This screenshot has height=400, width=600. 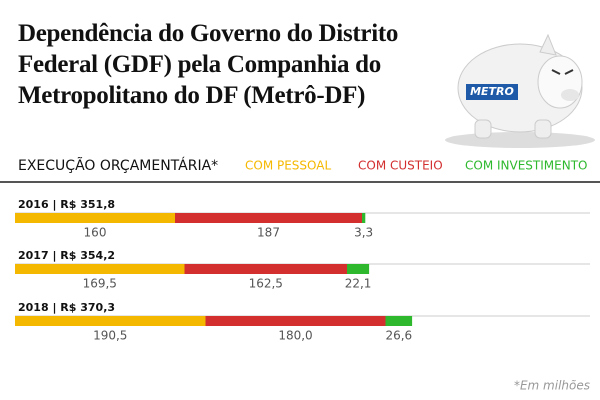 What do you see at coordinates (492, 91) in the screenshot?
I see `logo-text: METRO` at bounding box center [492, 91].